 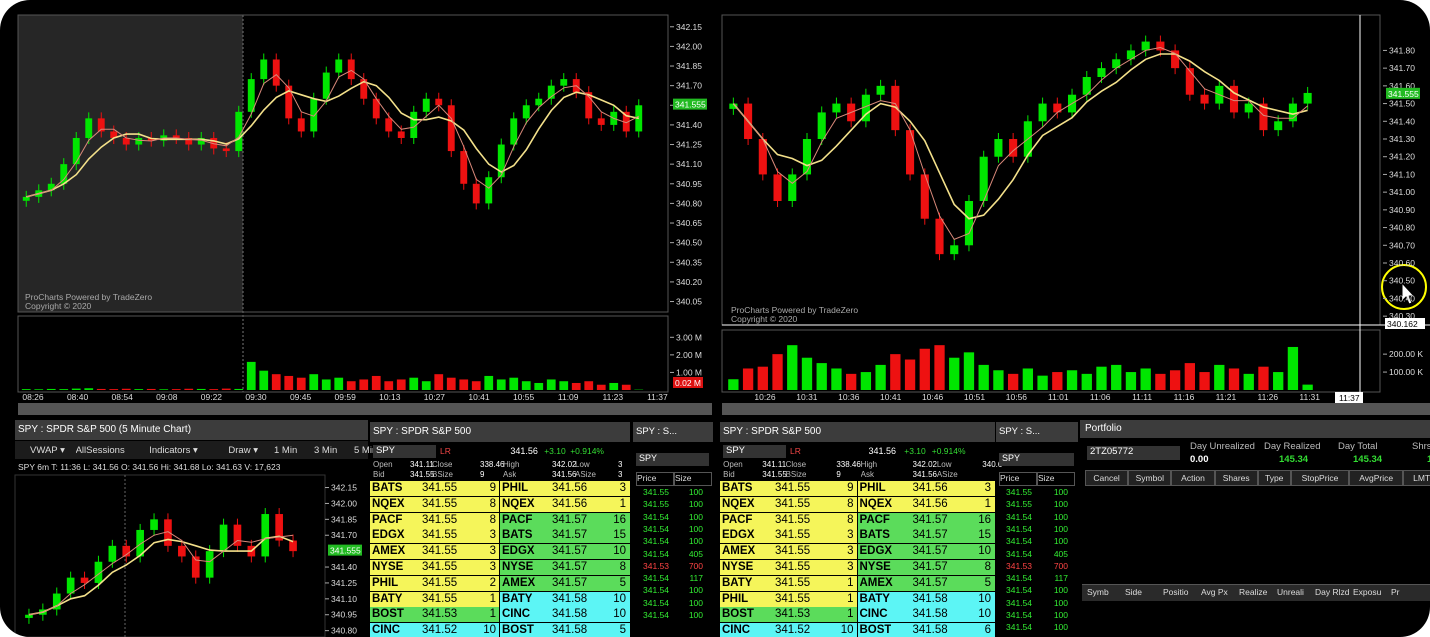 I want to click on position-column: Day Rlzd, so click(x=1332, y=592).